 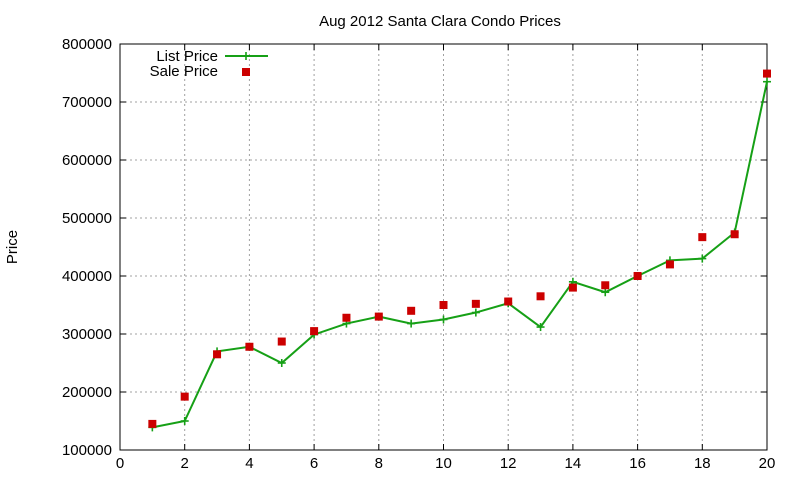 What do you see at coordinates (87, 334) in the screenshot?
I see `y-tick-label: 300000` at bounding box center [87, 334].